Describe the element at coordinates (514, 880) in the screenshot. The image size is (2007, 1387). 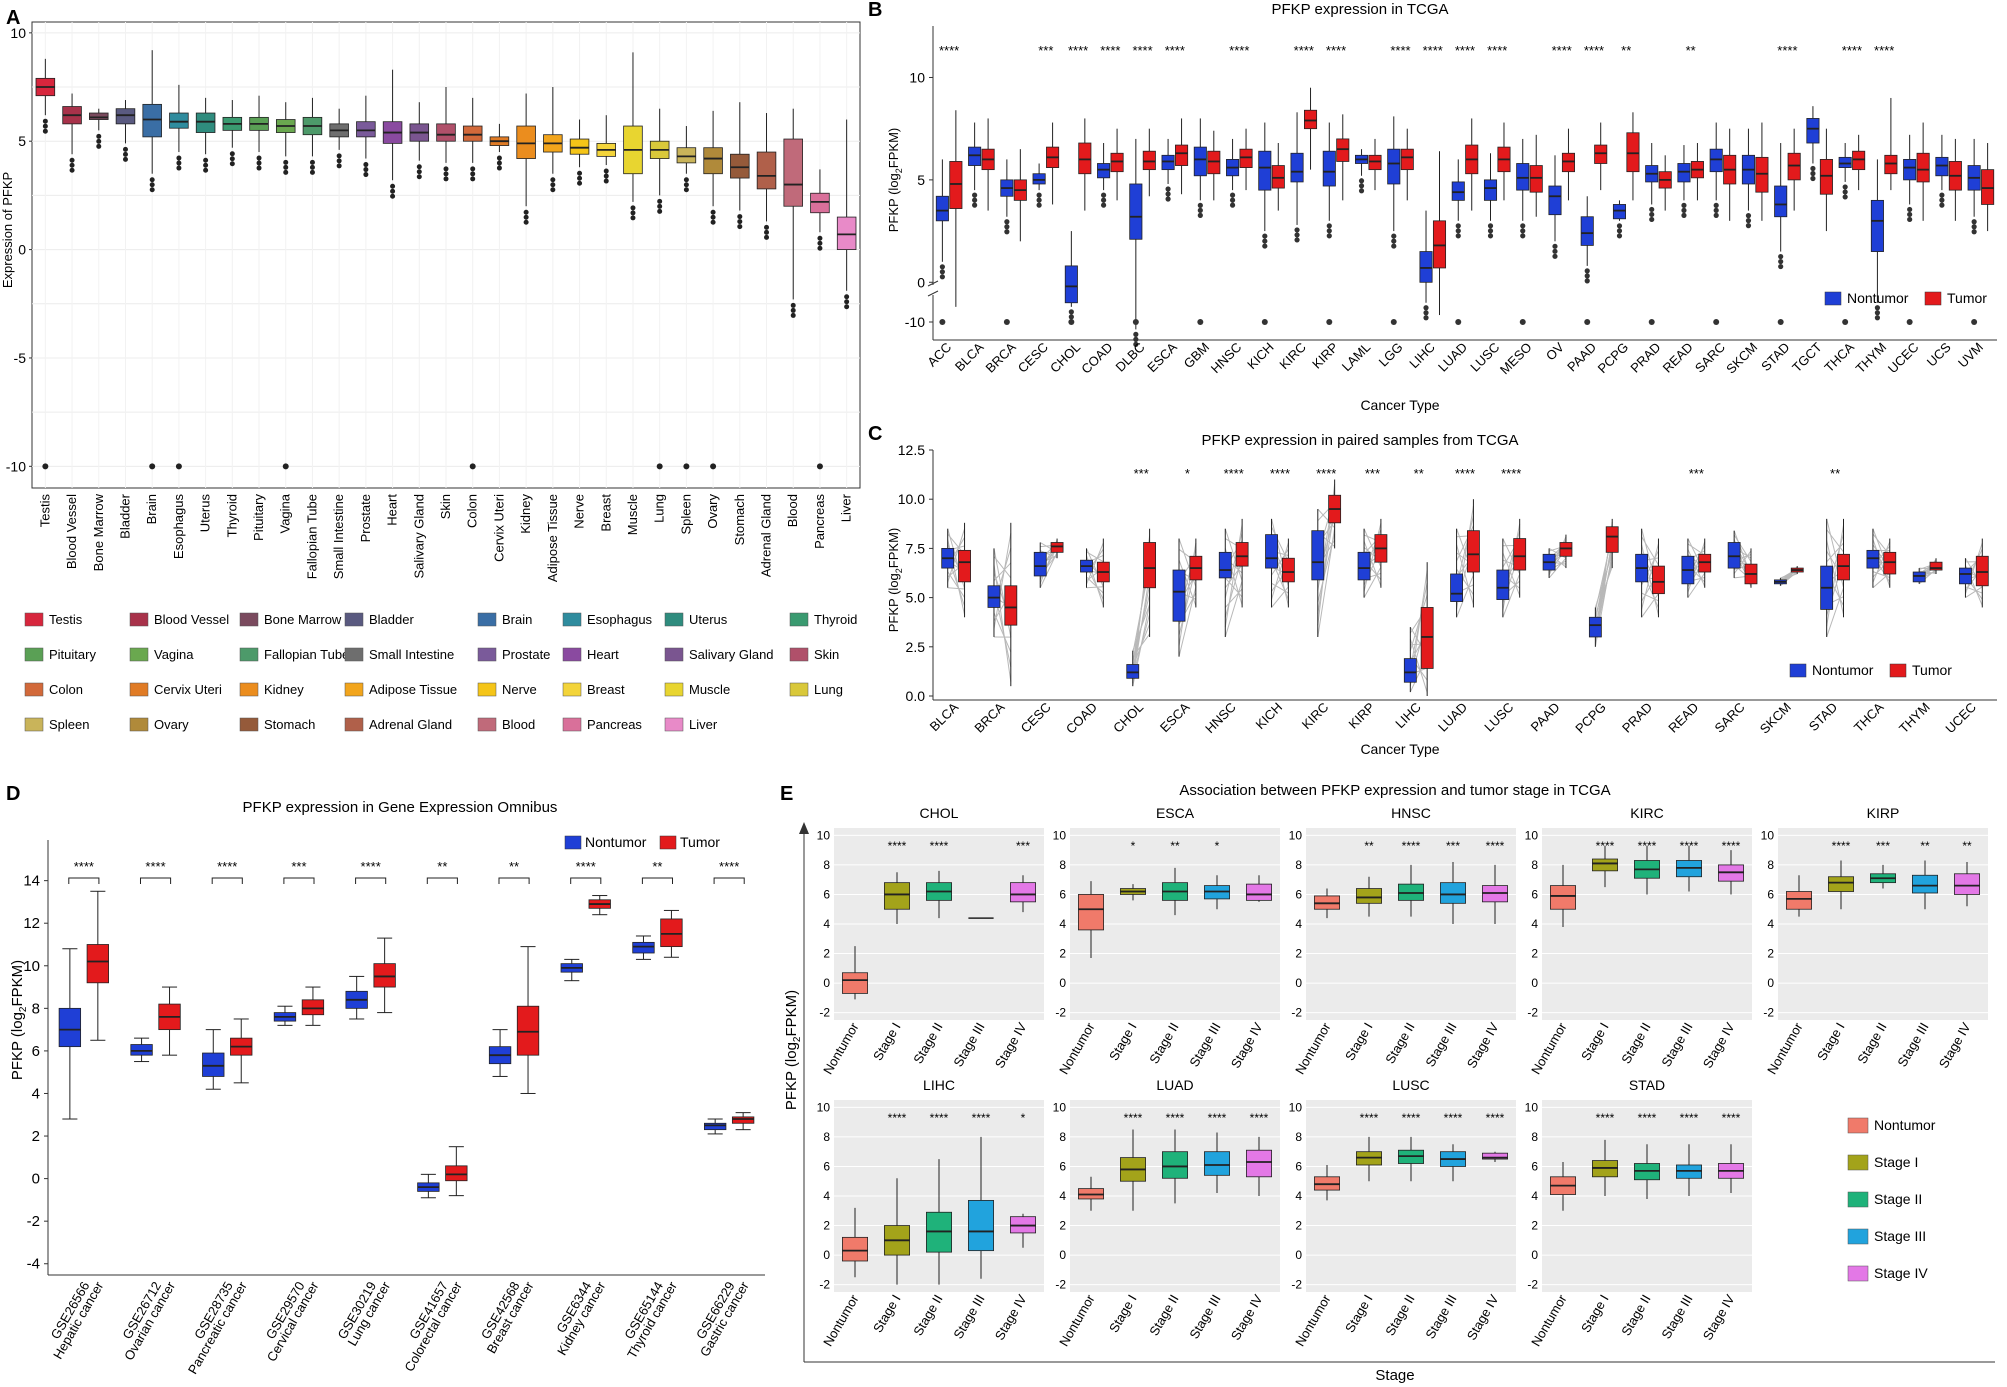
I see `panel-d-signif-bracket` at that location.